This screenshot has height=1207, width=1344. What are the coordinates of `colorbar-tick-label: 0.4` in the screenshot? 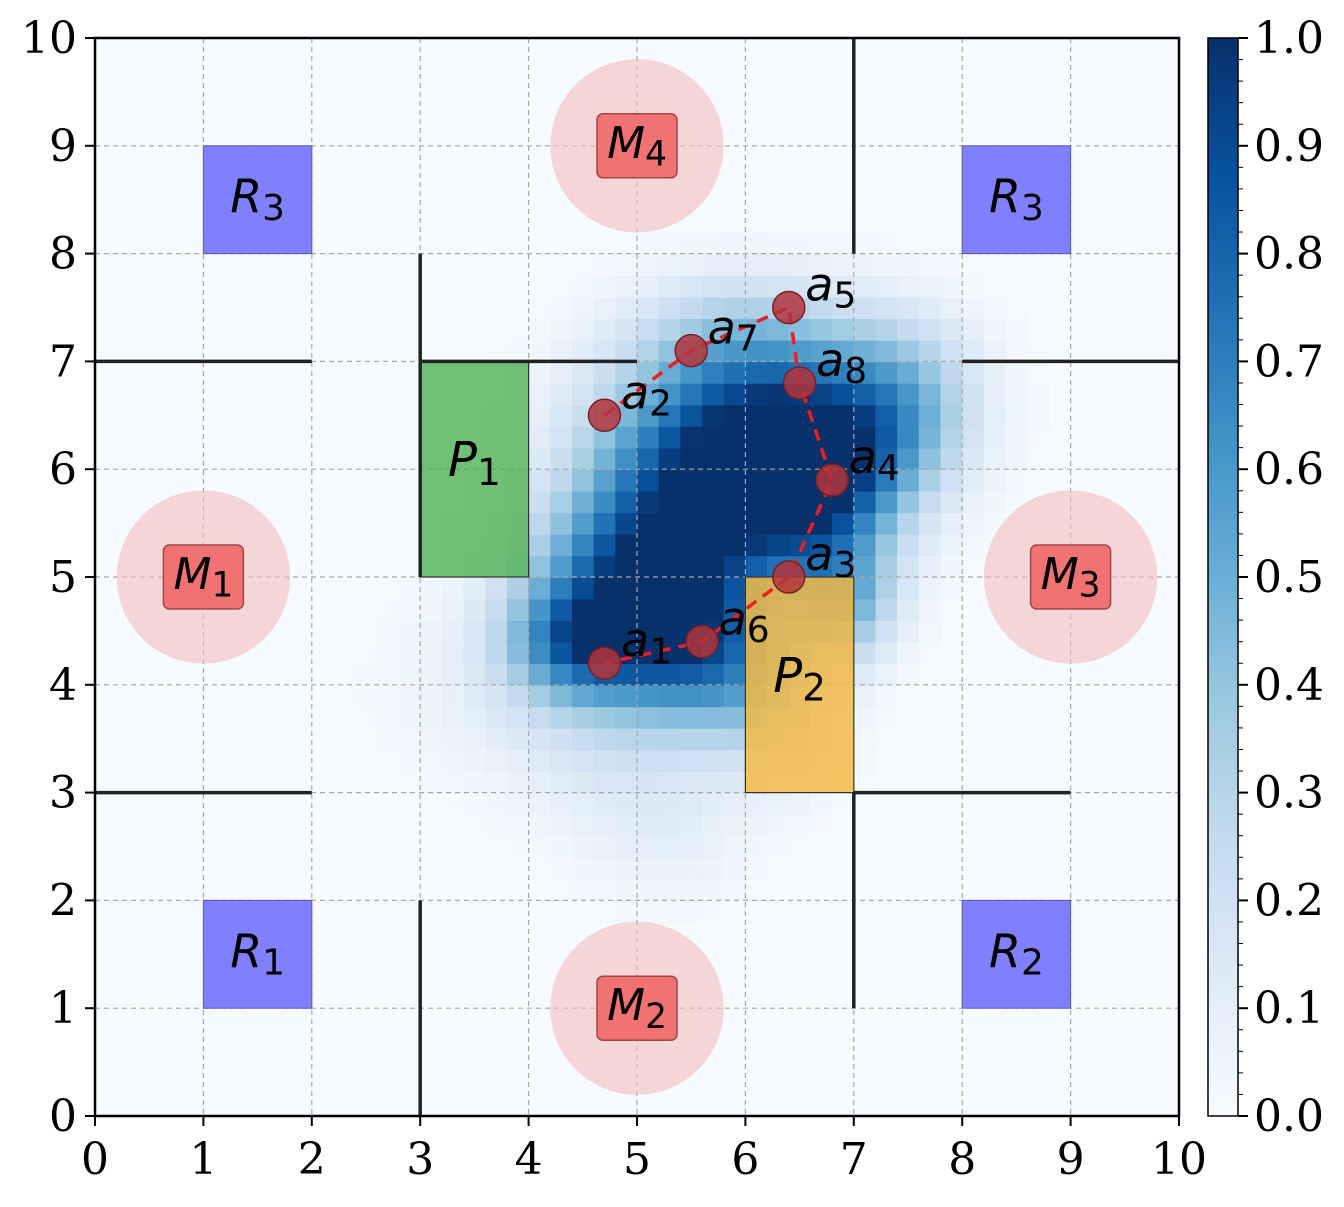 It's located at (1289, 685).